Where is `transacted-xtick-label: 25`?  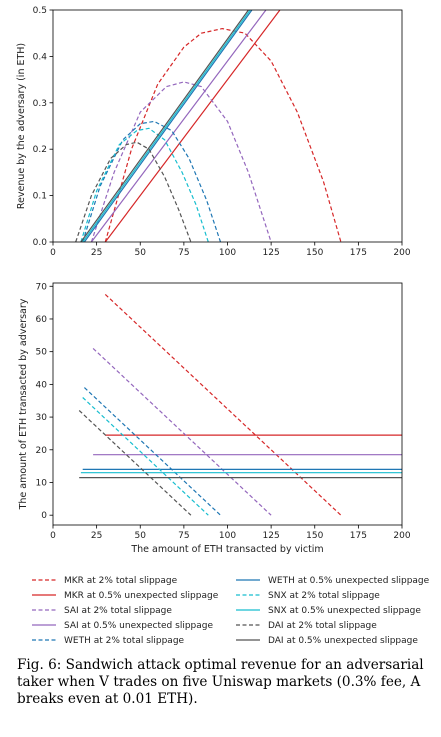 transacted-xtick-label: 25 is located at coordinates (96, 536).